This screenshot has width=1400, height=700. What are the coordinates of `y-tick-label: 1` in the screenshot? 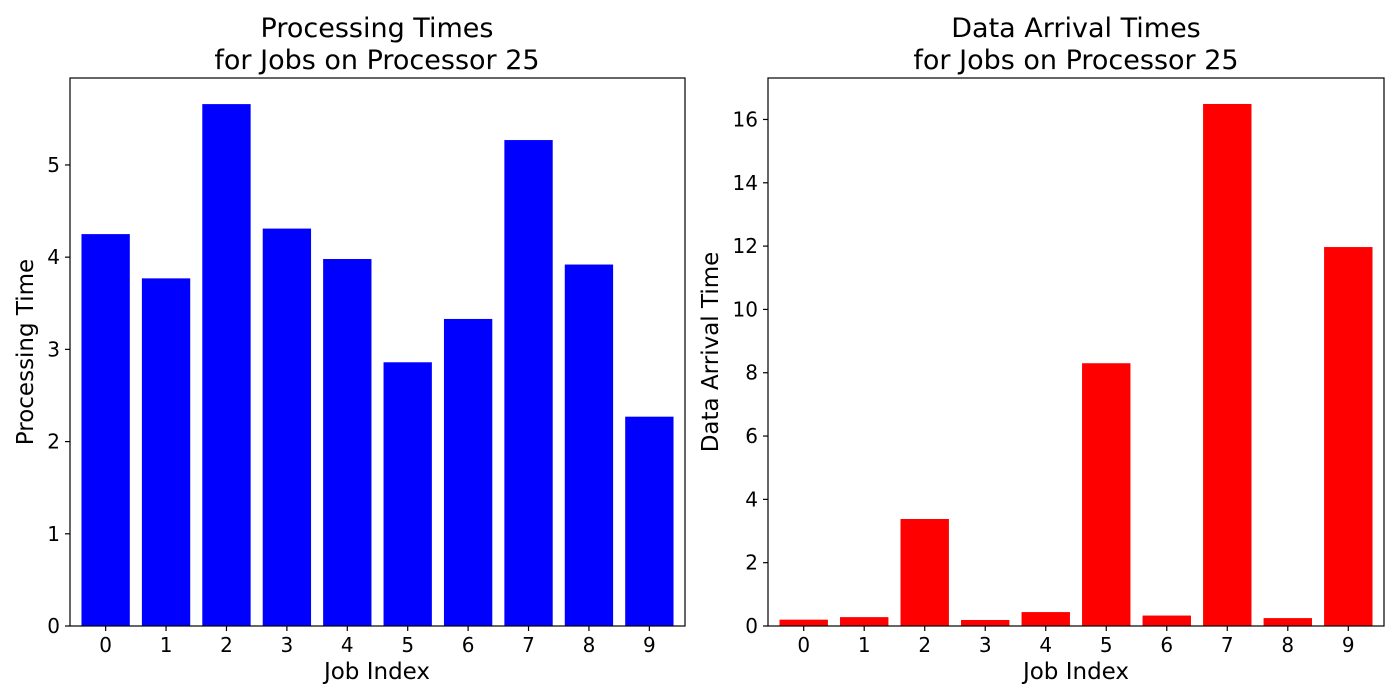 It's located at (53, 534).